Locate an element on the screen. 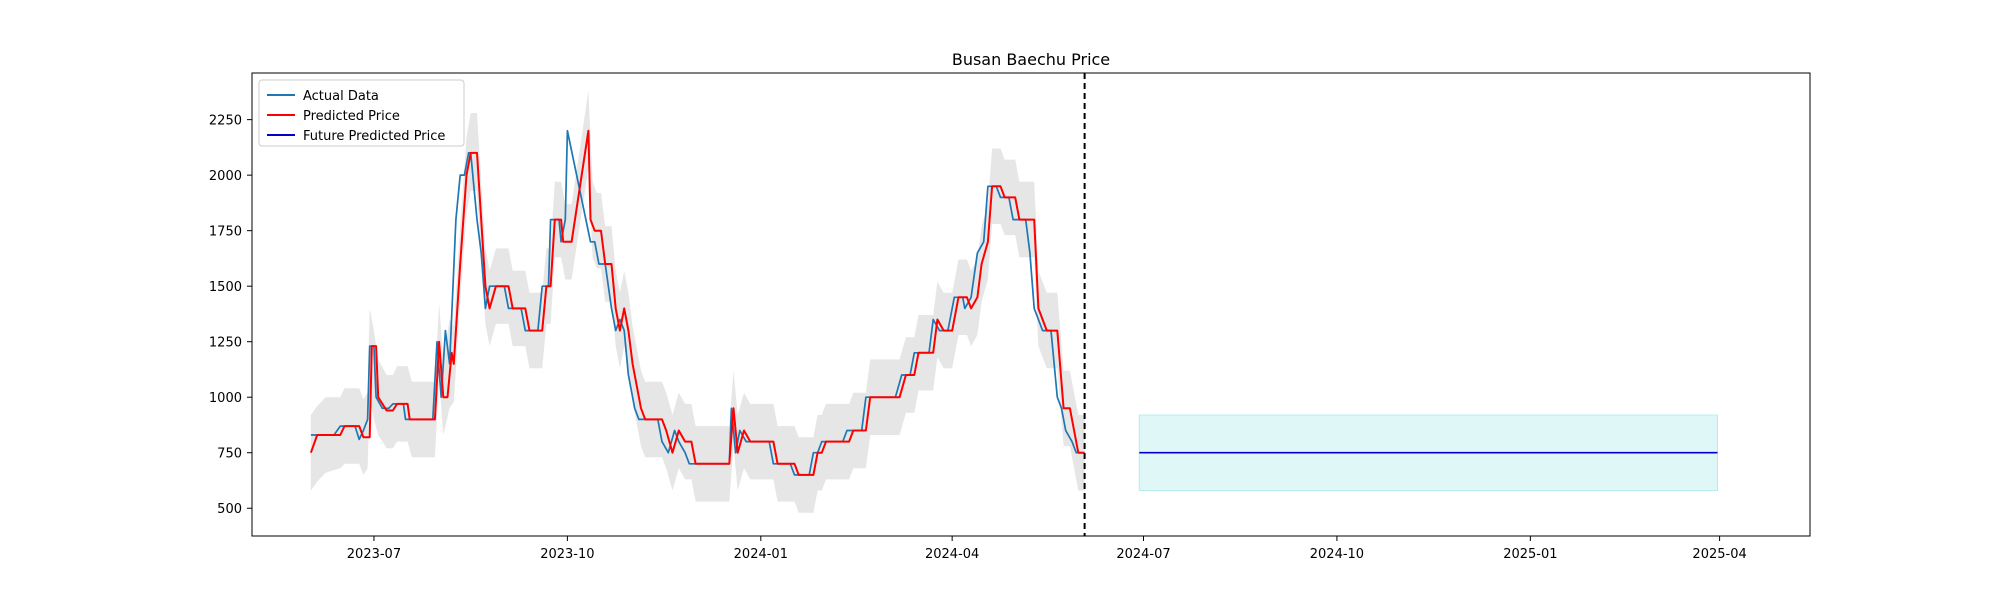 The height and width of the screenshot is (600, 2000). y-tick-label: 1500 is located at coordinates (225, 287).